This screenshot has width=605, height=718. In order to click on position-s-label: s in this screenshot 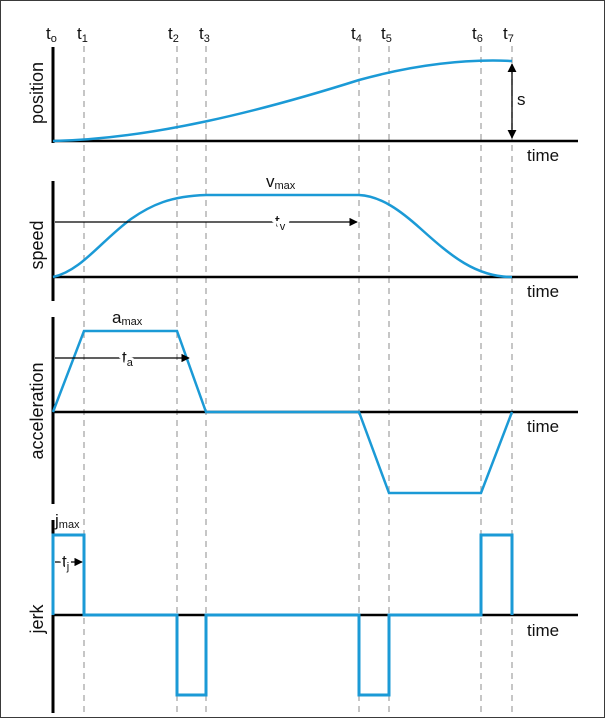, I will do `click(521, 99)`.